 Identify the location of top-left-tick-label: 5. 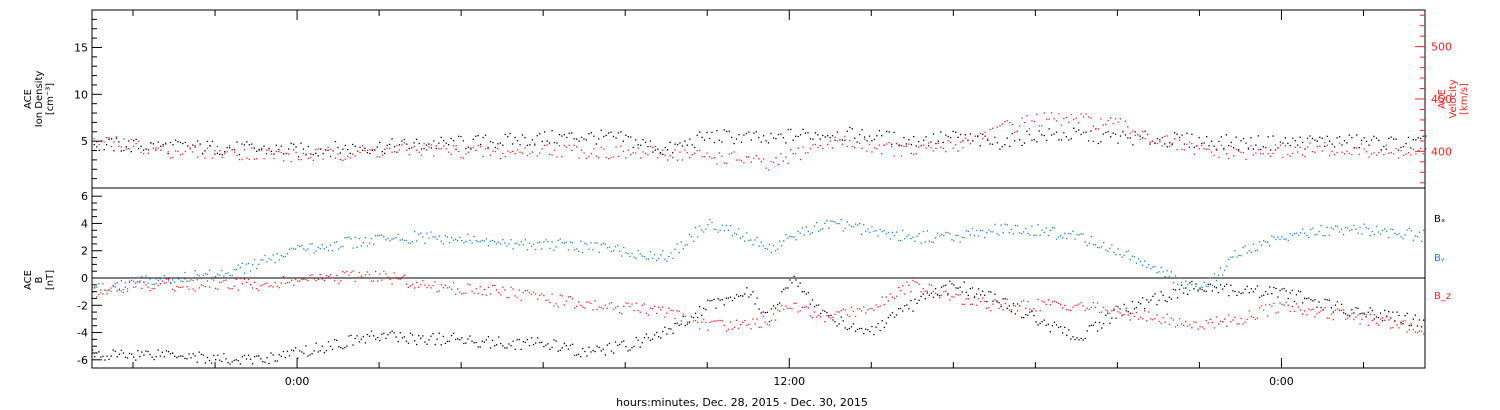
(84, 141).